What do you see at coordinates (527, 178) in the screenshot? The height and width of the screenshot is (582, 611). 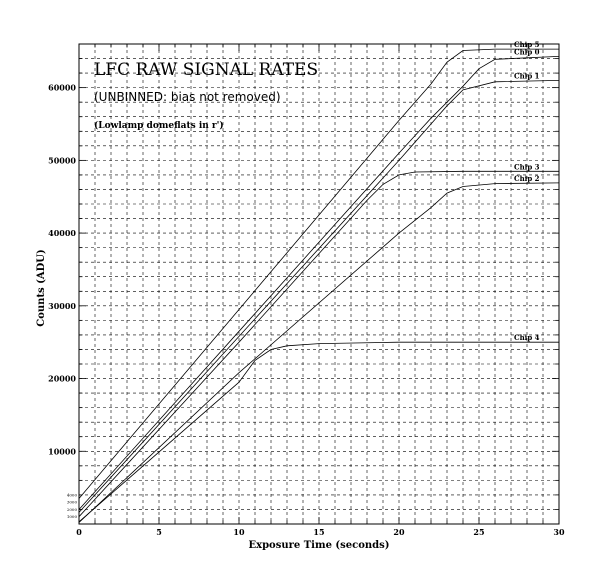 I see `series-label-chip-2: Chip 2` at bounding box center [527, 178].